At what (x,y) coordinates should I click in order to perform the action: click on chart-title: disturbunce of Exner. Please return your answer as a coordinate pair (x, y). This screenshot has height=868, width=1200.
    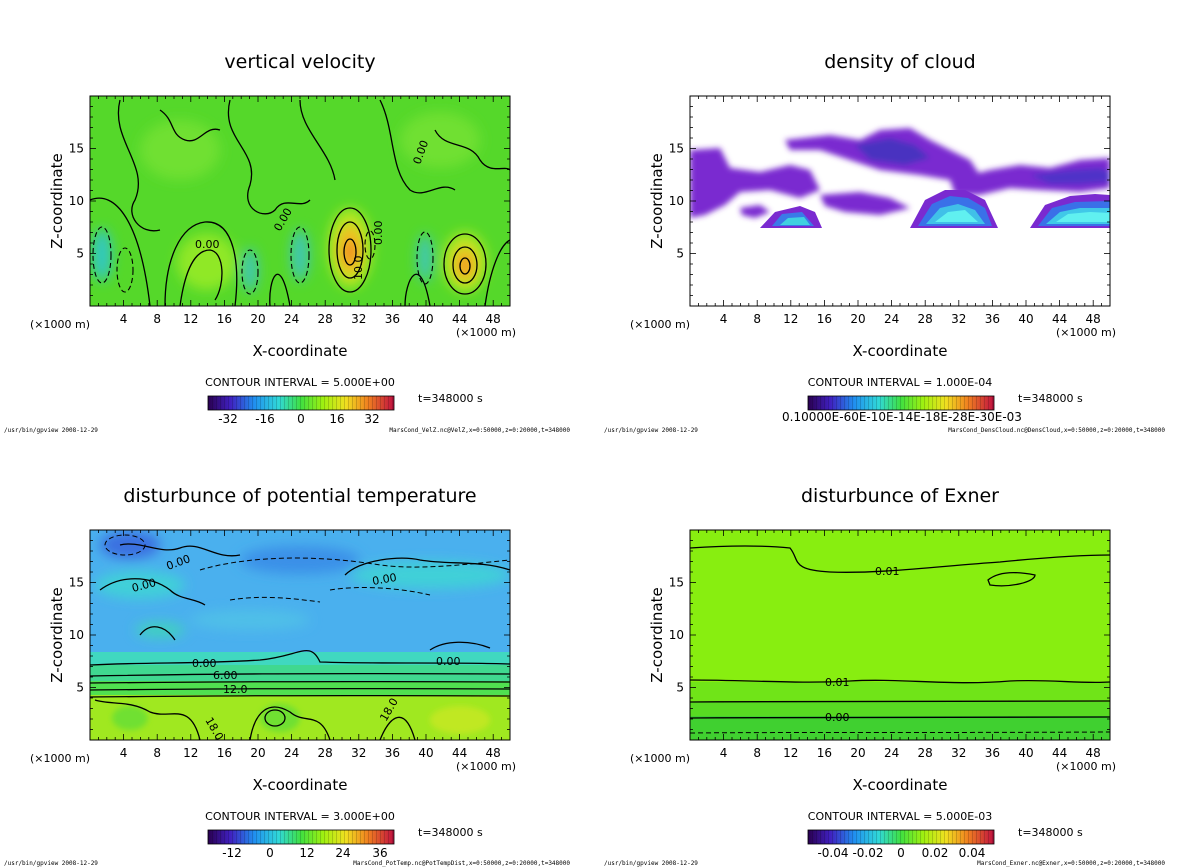
    Looking at the image, I should click on (900, 496).